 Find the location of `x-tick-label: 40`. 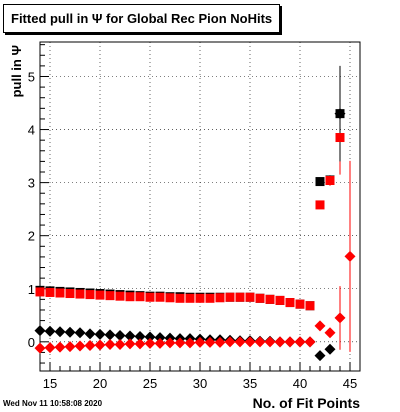

x-tick-label: 40 is located at coordinates (300, 383).